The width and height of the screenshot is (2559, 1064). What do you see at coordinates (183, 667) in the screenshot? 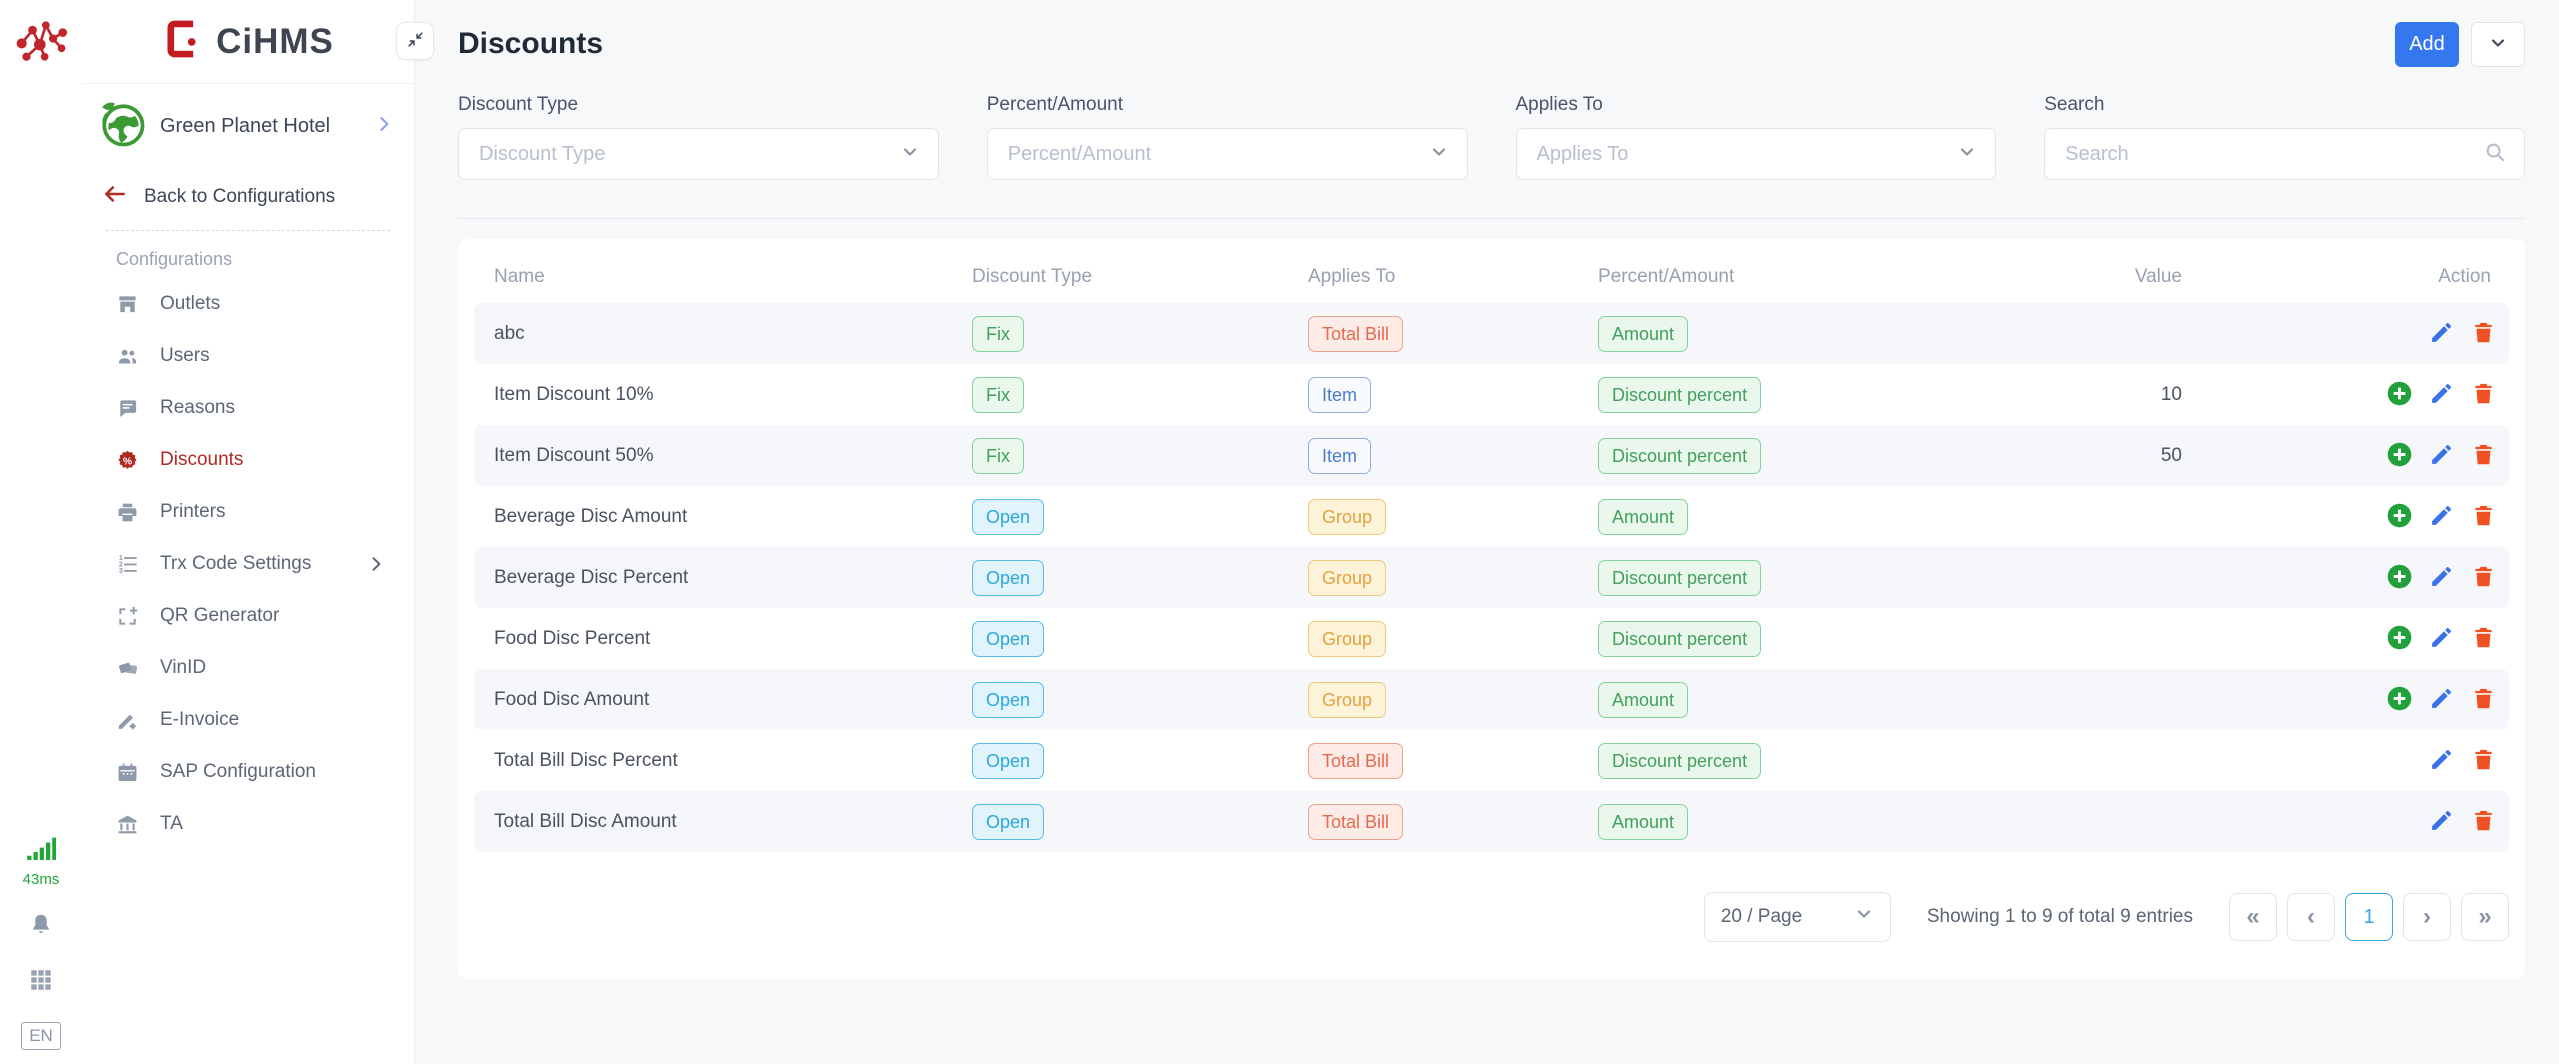
I see `sidebar-item-label: VinID` at bounding box center [183, 667].